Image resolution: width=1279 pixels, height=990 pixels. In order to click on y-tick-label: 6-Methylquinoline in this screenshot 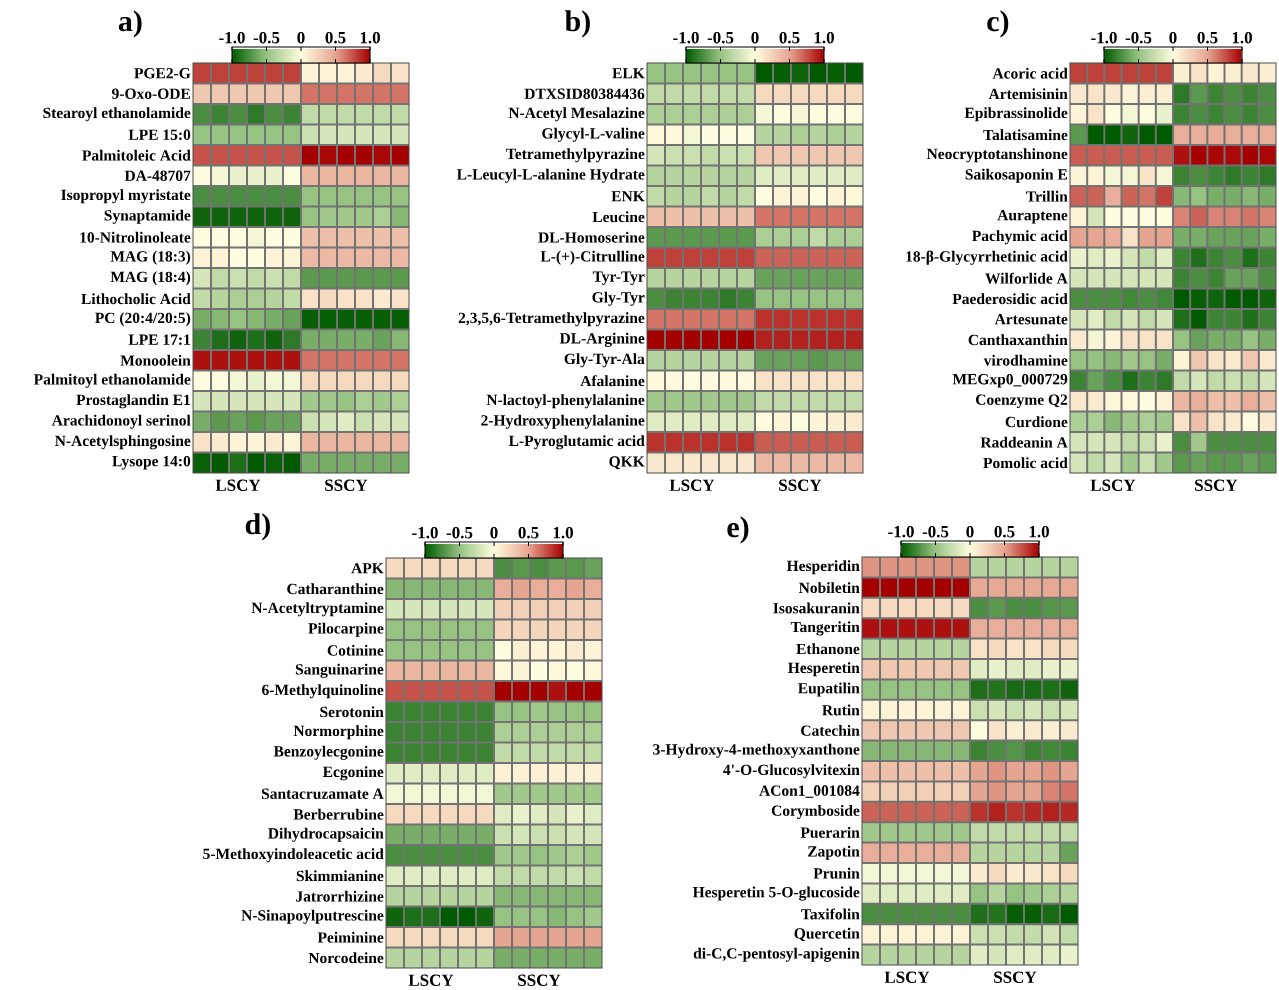, I will do `click(323, 691)`.